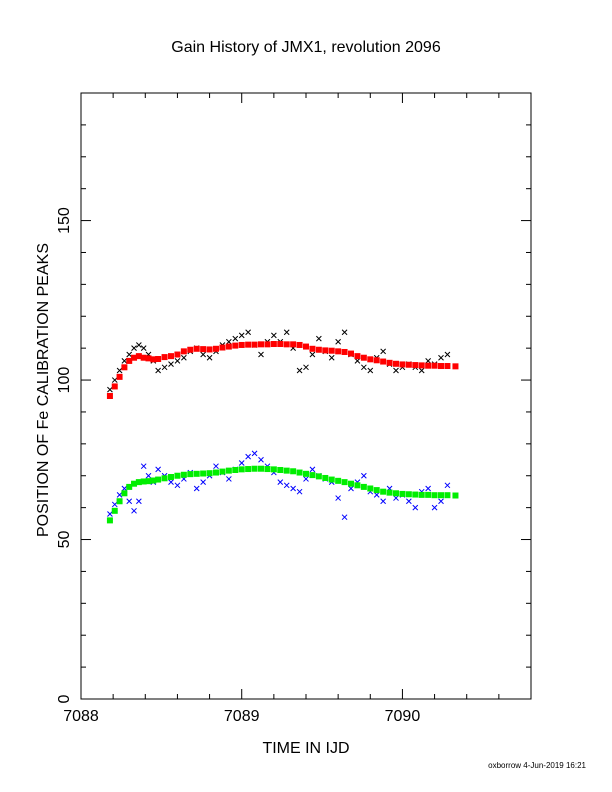  Describe the element at coordinates (403, 716) in the screenshot. I see `x-tick-label: 7090` at that location.